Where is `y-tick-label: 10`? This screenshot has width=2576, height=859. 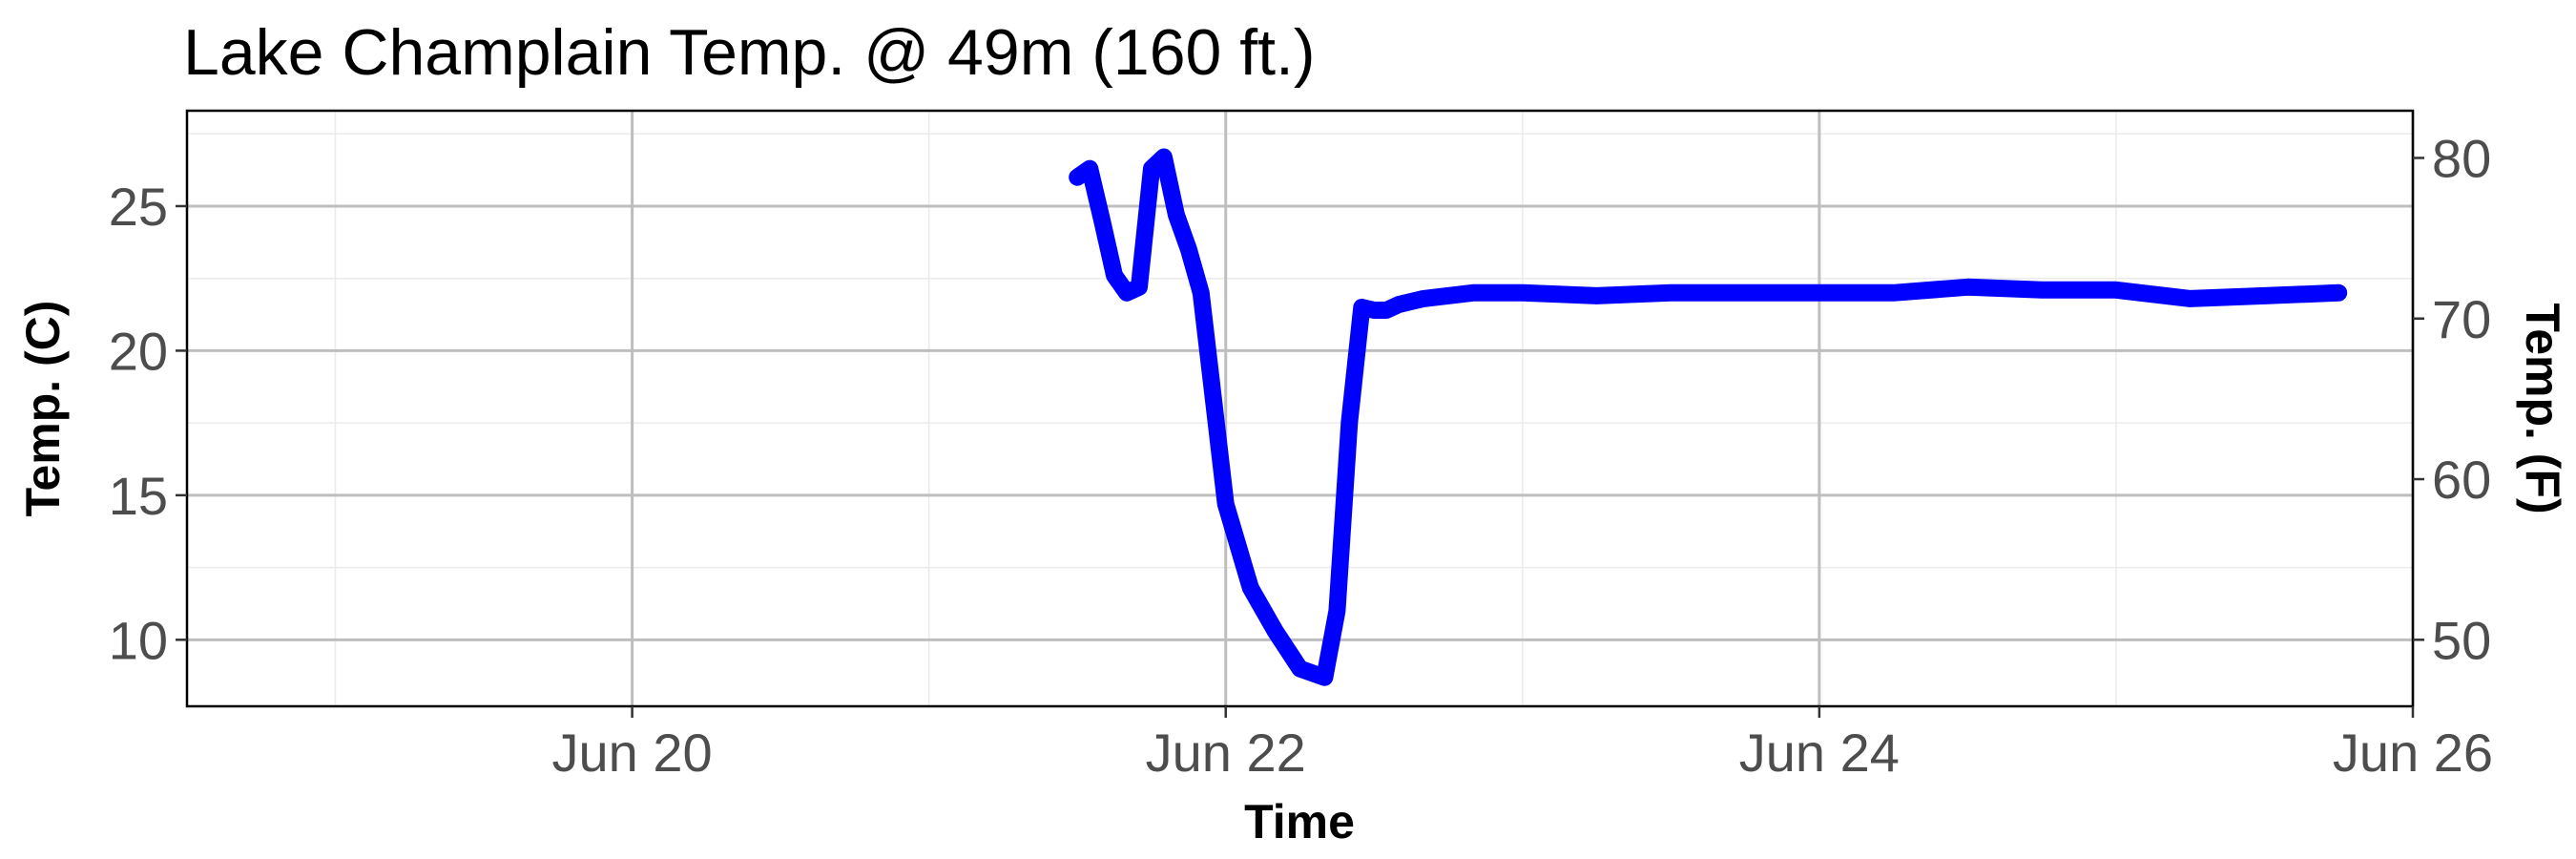 y-tick-label: 10 is located at coordinates (138, 640).